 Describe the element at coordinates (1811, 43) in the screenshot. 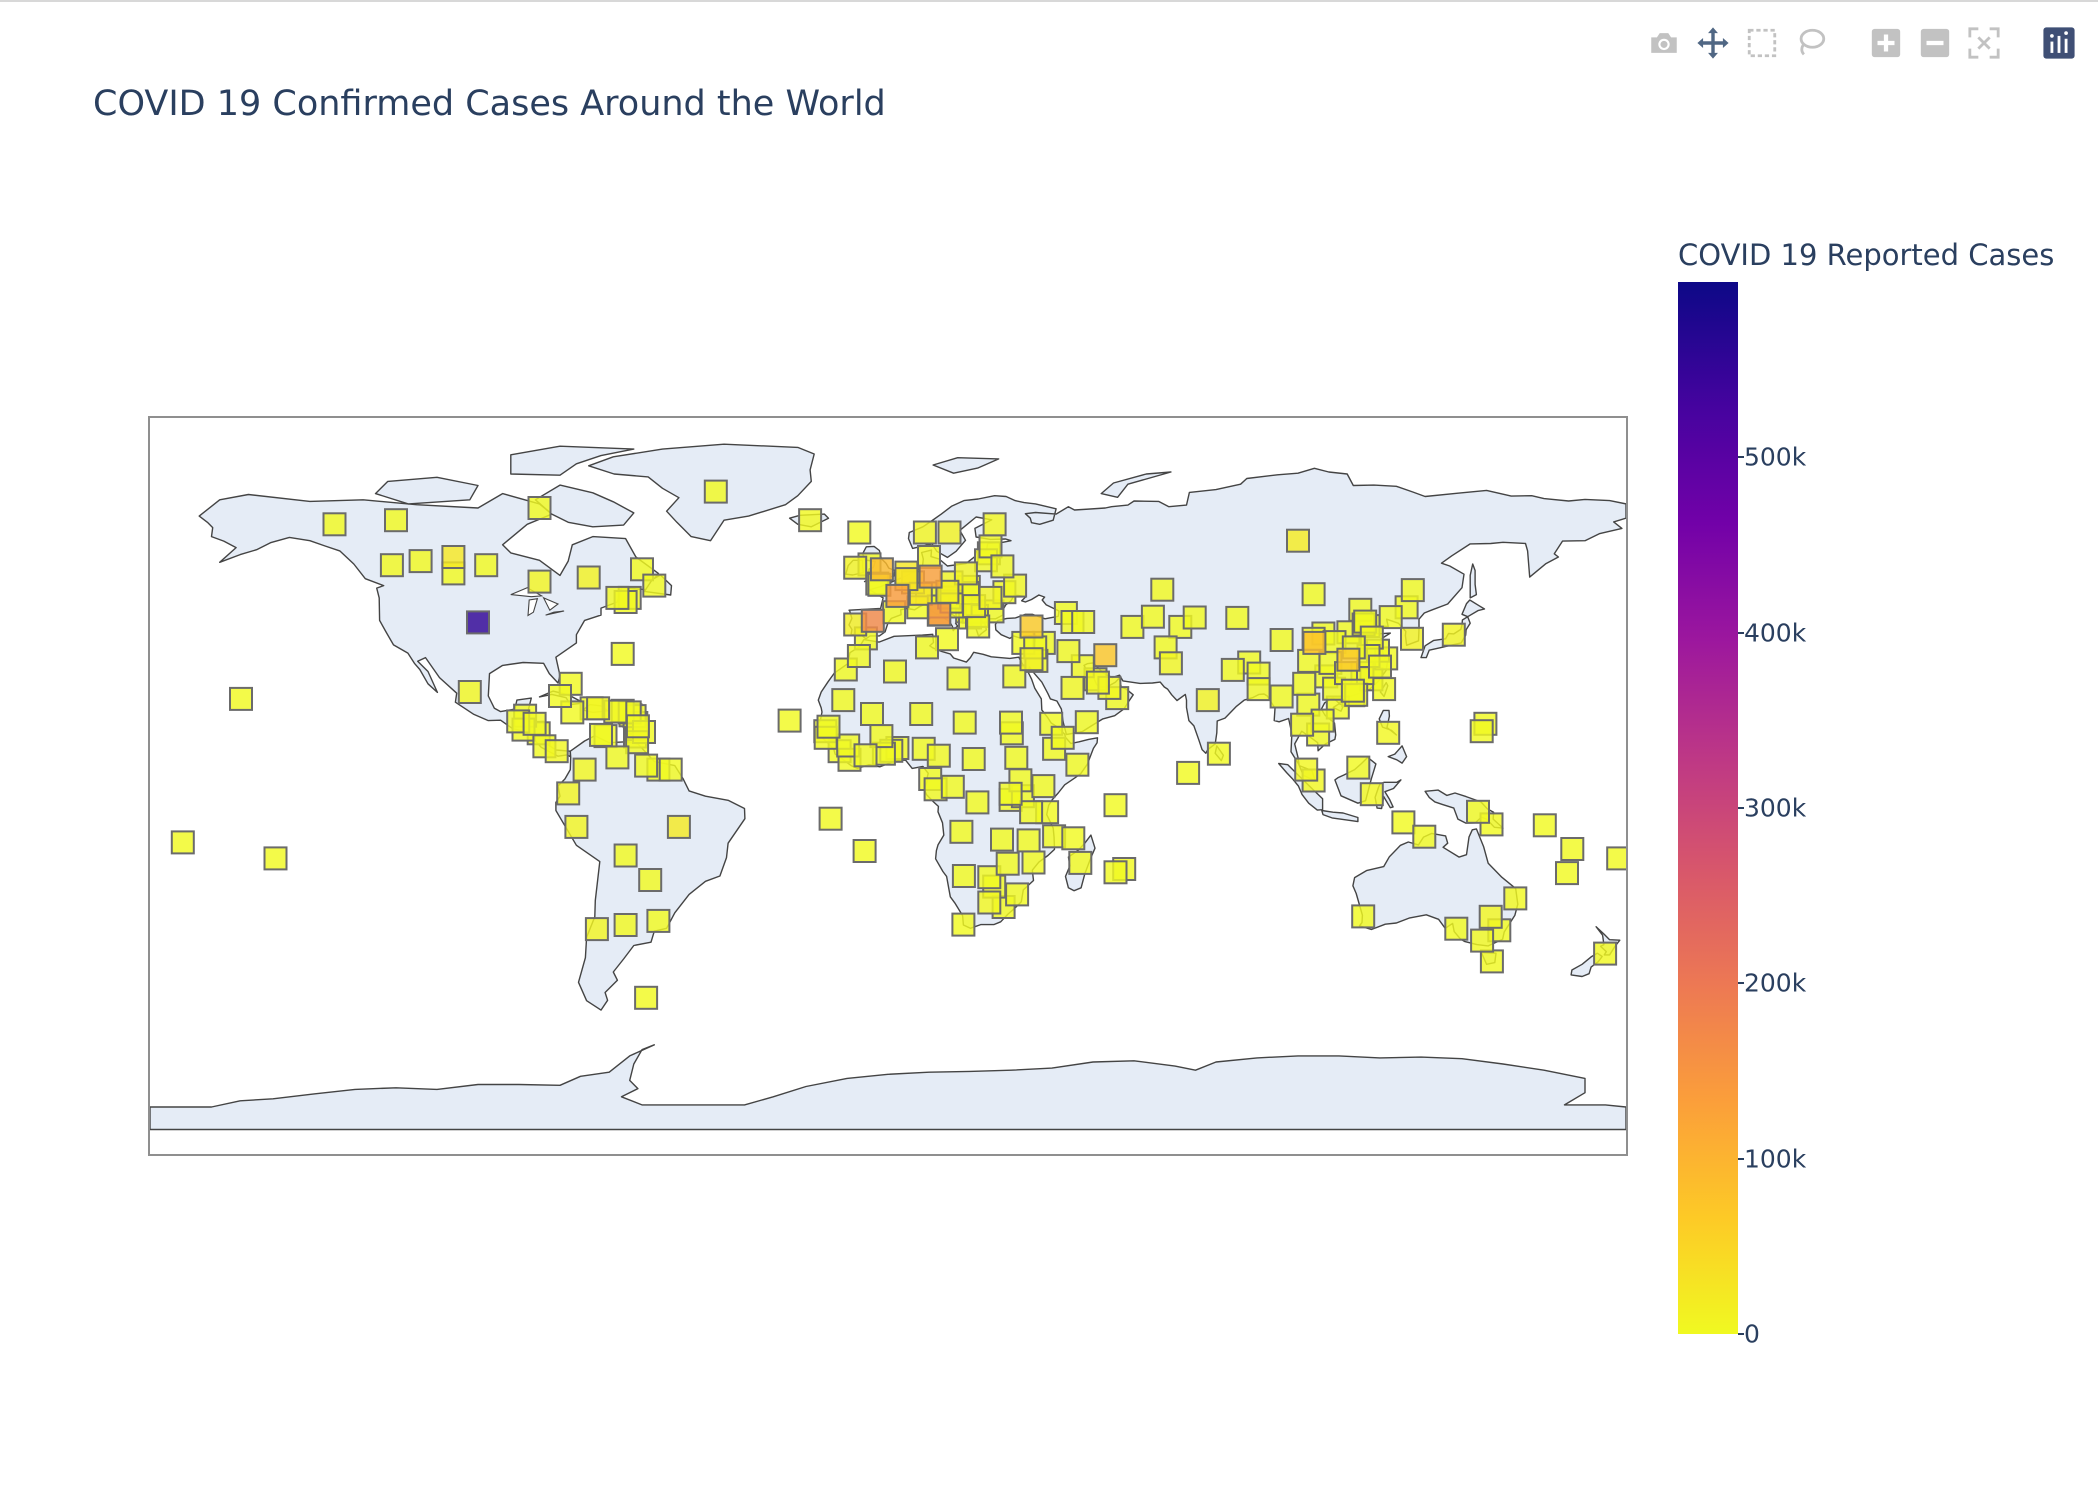

I see `lasso-icon` at that location.